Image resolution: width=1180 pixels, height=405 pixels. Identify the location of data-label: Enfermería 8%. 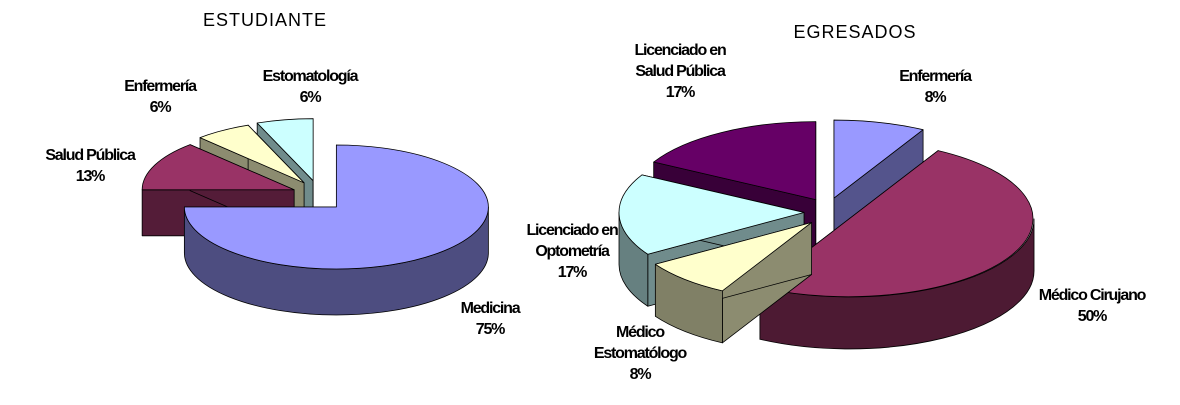
(935, 87).